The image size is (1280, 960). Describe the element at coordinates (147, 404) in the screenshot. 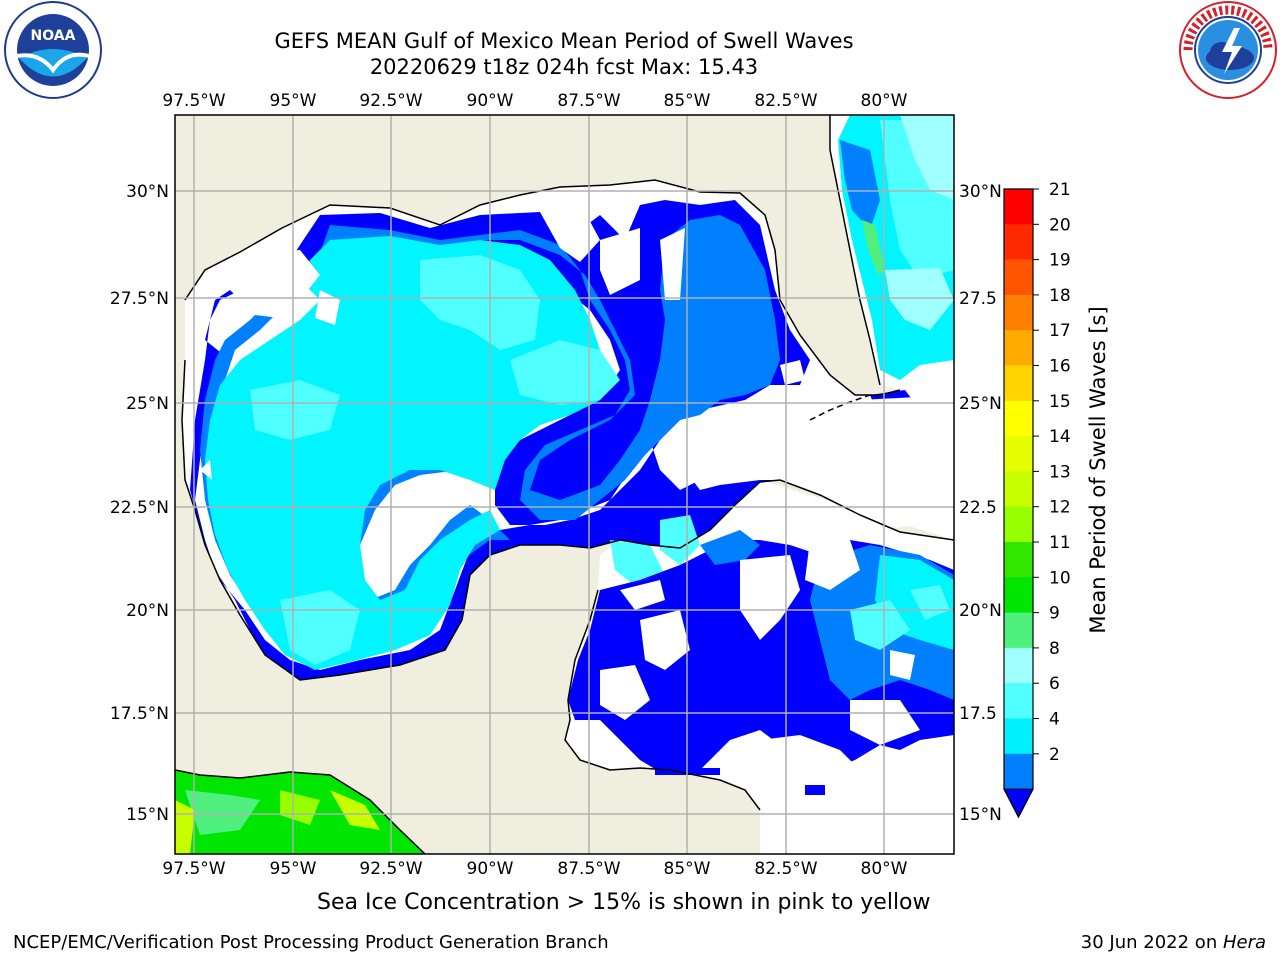

I see `lat-label-left: 25°N` at that location.